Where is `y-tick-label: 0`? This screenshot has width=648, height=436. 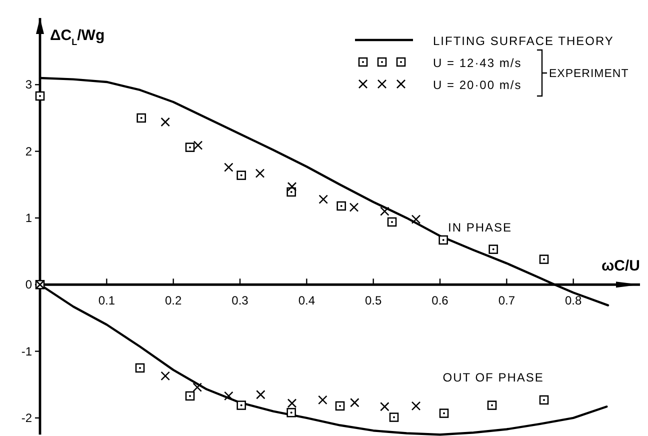 y-tick-label: 0 is located at coordinates (28, 285).